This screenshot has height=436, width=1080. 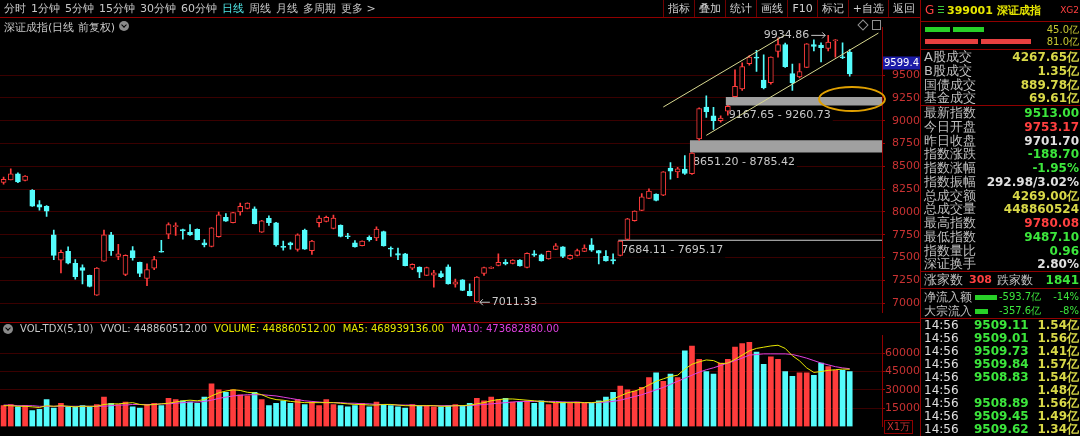 I want to click on category-label: 多周期, so click(x=319, y=9).